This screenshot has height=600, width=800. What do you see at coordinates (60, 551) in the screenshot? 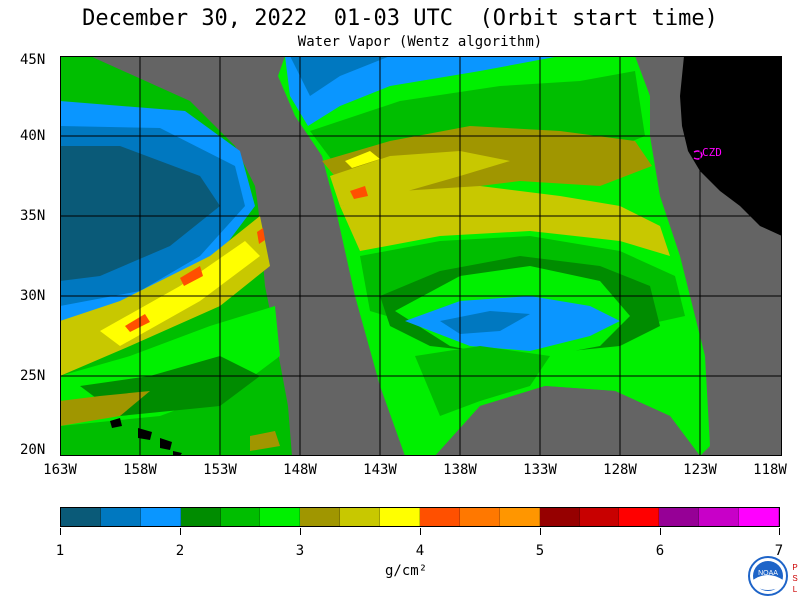
I see `colorbar-tick-1: 1` at bounding box center [60, 551].